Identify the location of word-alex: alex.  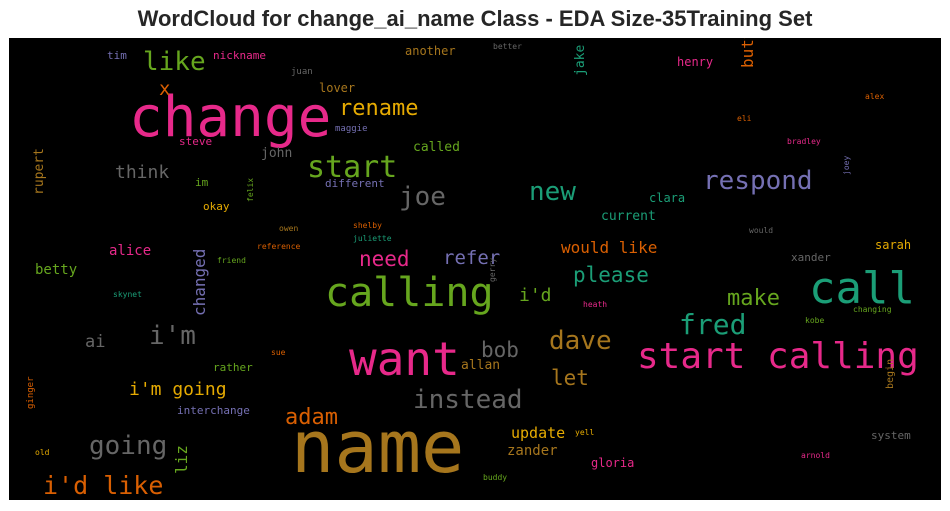
(874, 96).